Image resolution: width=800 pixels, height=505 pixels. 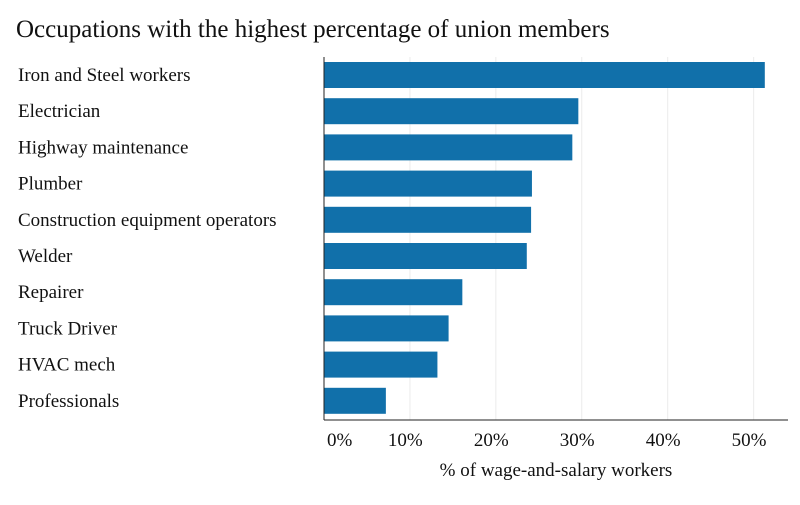 What do you see at coordinates (104, 75) in the screenshot?
I see `category-label: Iron and Steel workers` at bounding box center [104, 75].